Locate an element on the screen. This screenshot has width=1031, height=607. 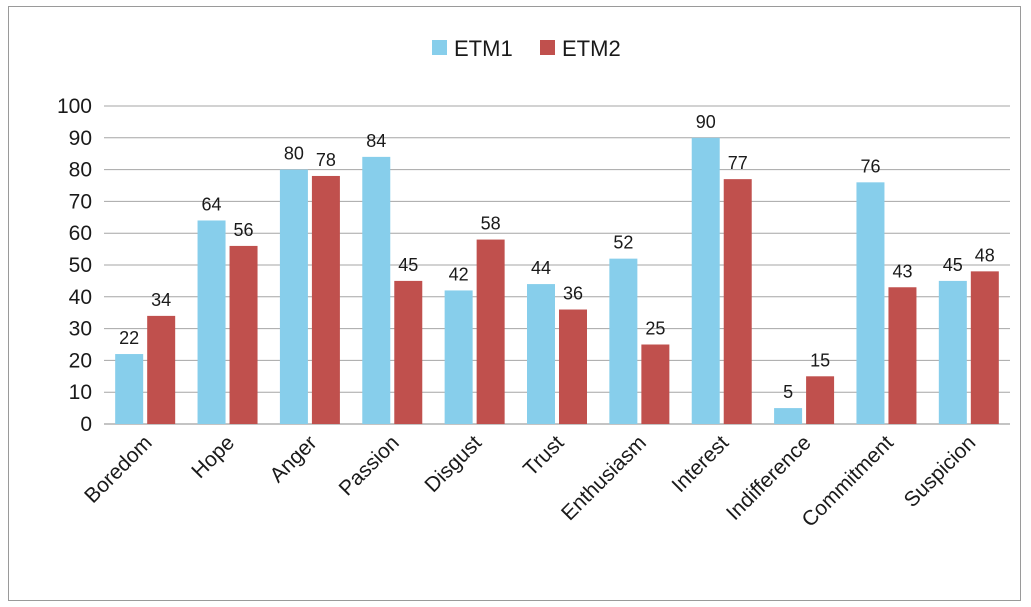
bar-etm1-boredom is located at coordinates (129, 389).